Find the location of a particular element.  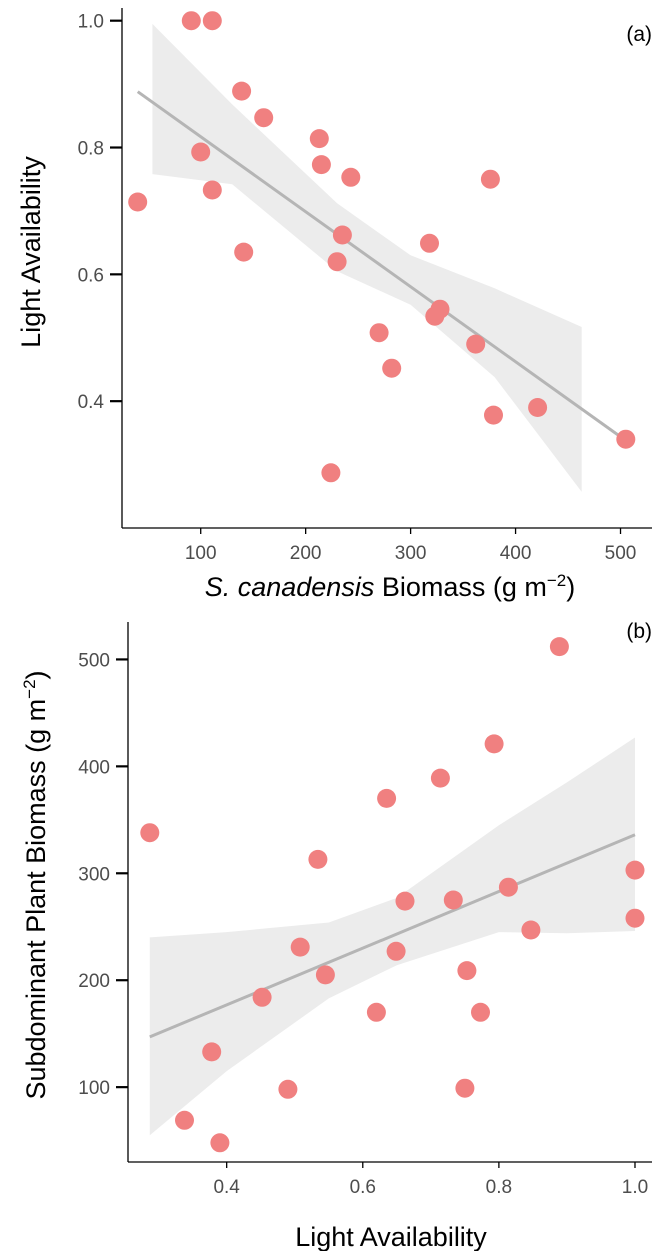

x-tick-label: 1.0 is located at coordinates (635, 1187).